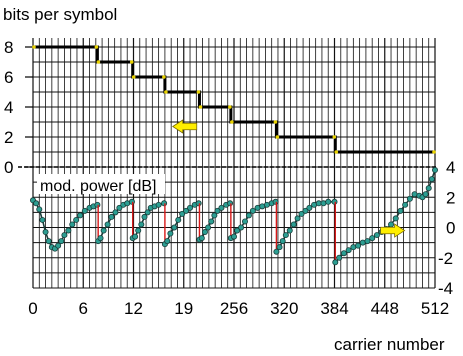  Describe the element at coordinates (185, 126) in the screenshot. I see `arrow-left-icon` at that location.